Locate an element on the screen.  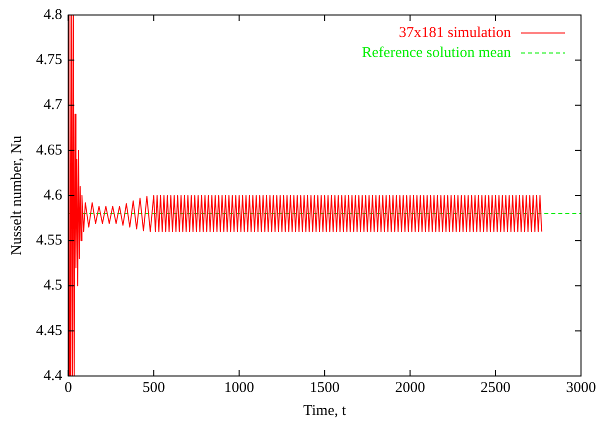
x-tick-label: 3000 is located at coordinates (581, 388).